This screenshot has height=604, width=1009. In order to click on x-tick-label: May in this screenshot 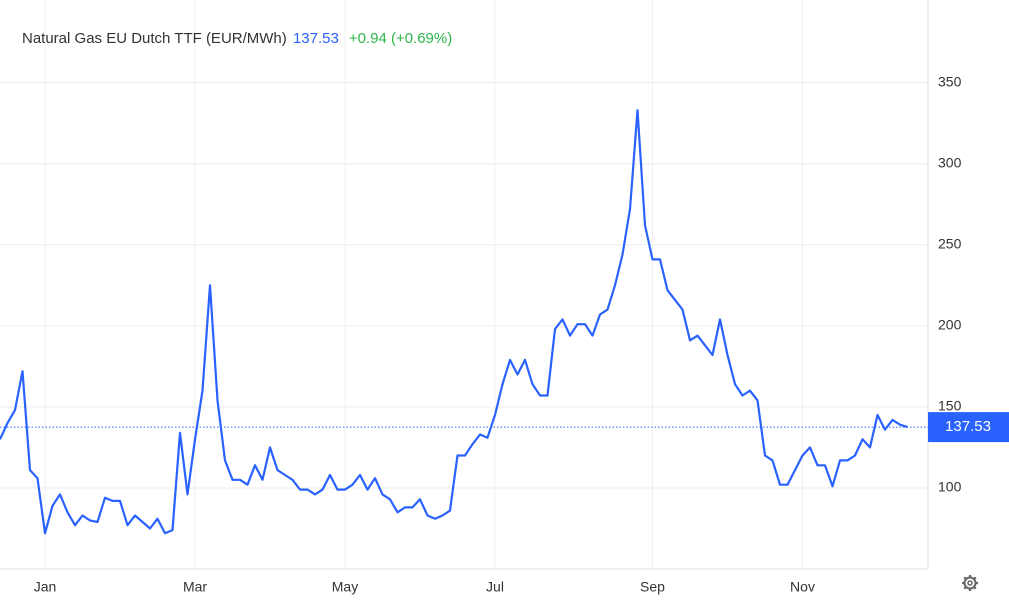, I will do `click(345, 587)`.